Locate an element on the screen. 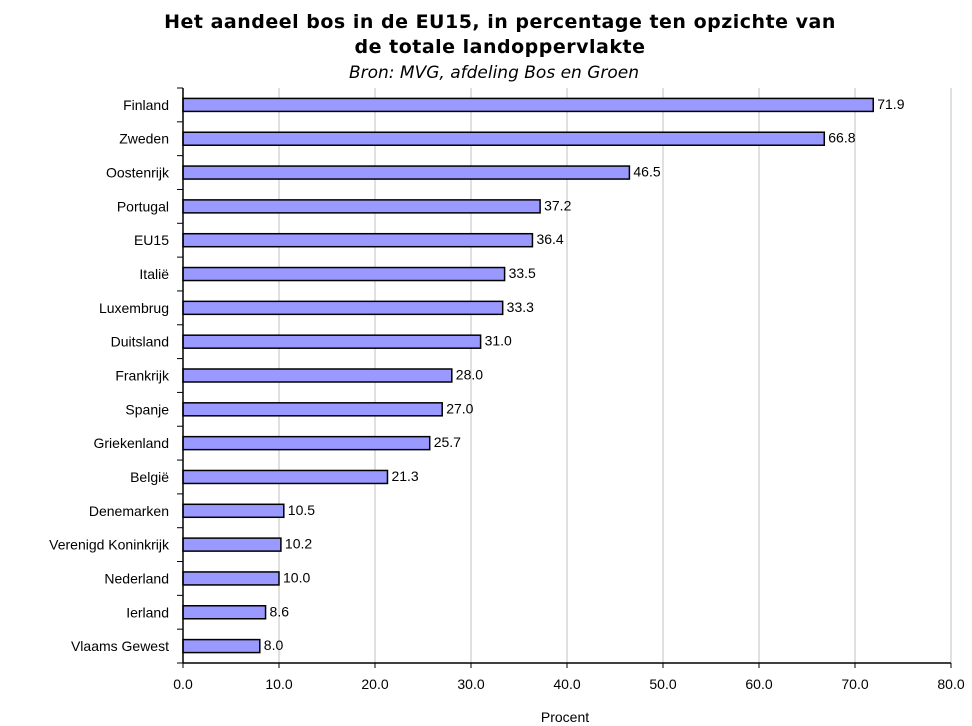  data-label: 10.5 is located at coordinates (301, 510).